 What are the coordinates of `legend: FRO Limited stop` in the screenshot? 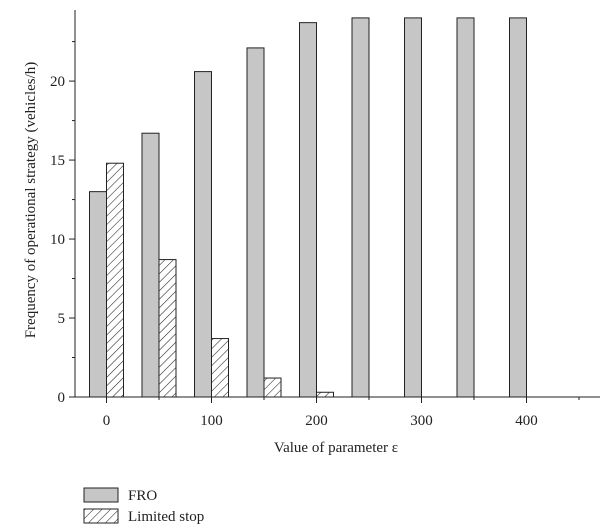 It's located at (143, 506).